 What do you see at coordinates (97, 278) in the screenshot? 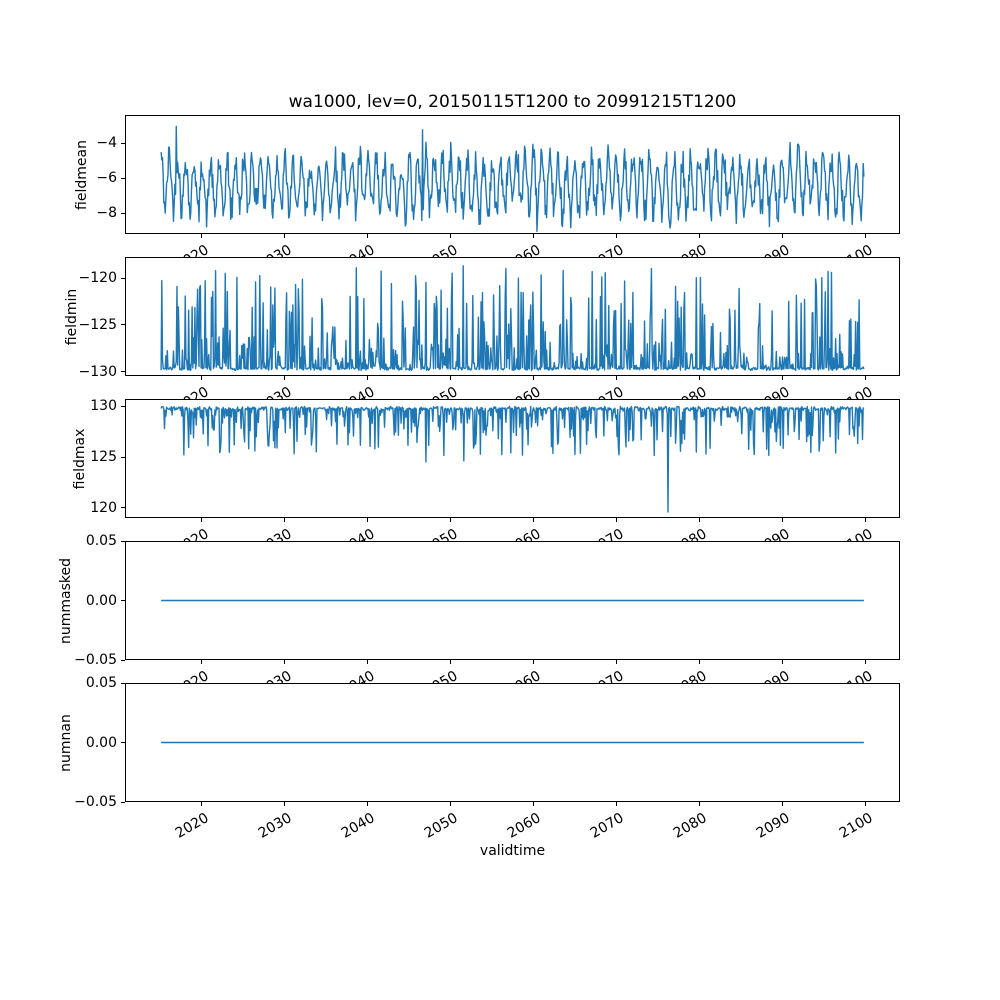
I see `y-tick-label: −120` at bounding box center [97, 278].